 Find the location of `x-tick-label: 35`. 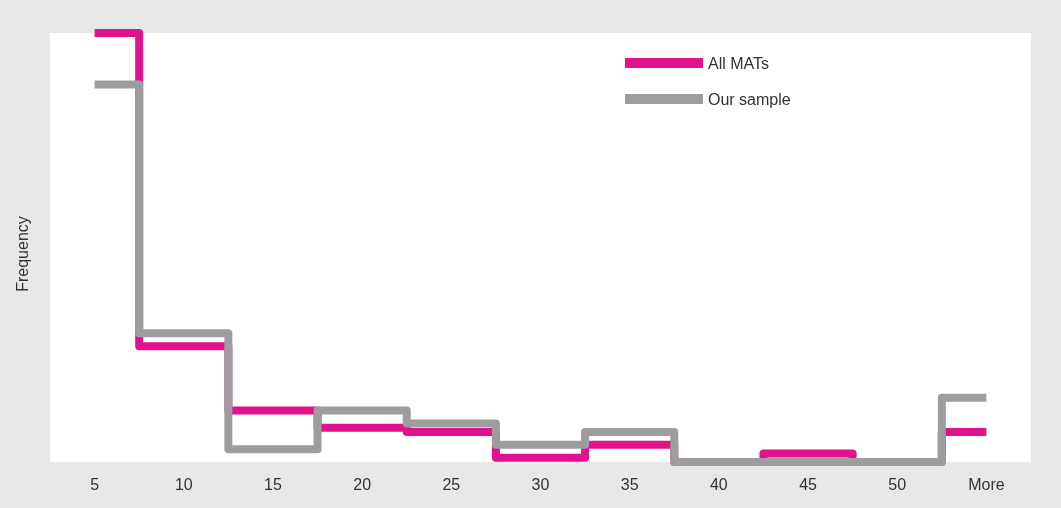

x-tick-label: 35 is located at coordinates (629, 484).